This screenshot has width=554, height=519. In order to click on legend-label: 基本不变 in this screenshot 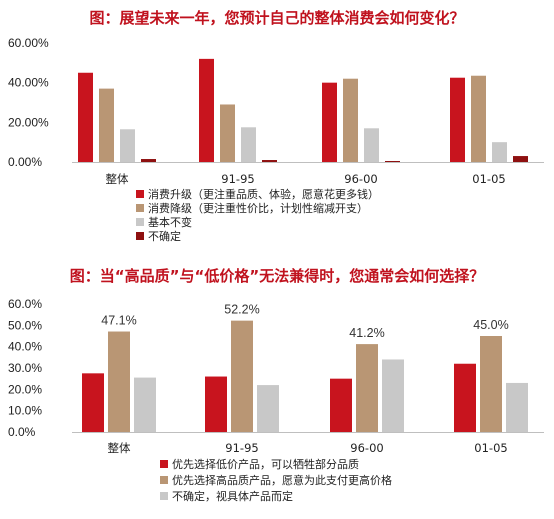, I will do `click(170, 222)`.